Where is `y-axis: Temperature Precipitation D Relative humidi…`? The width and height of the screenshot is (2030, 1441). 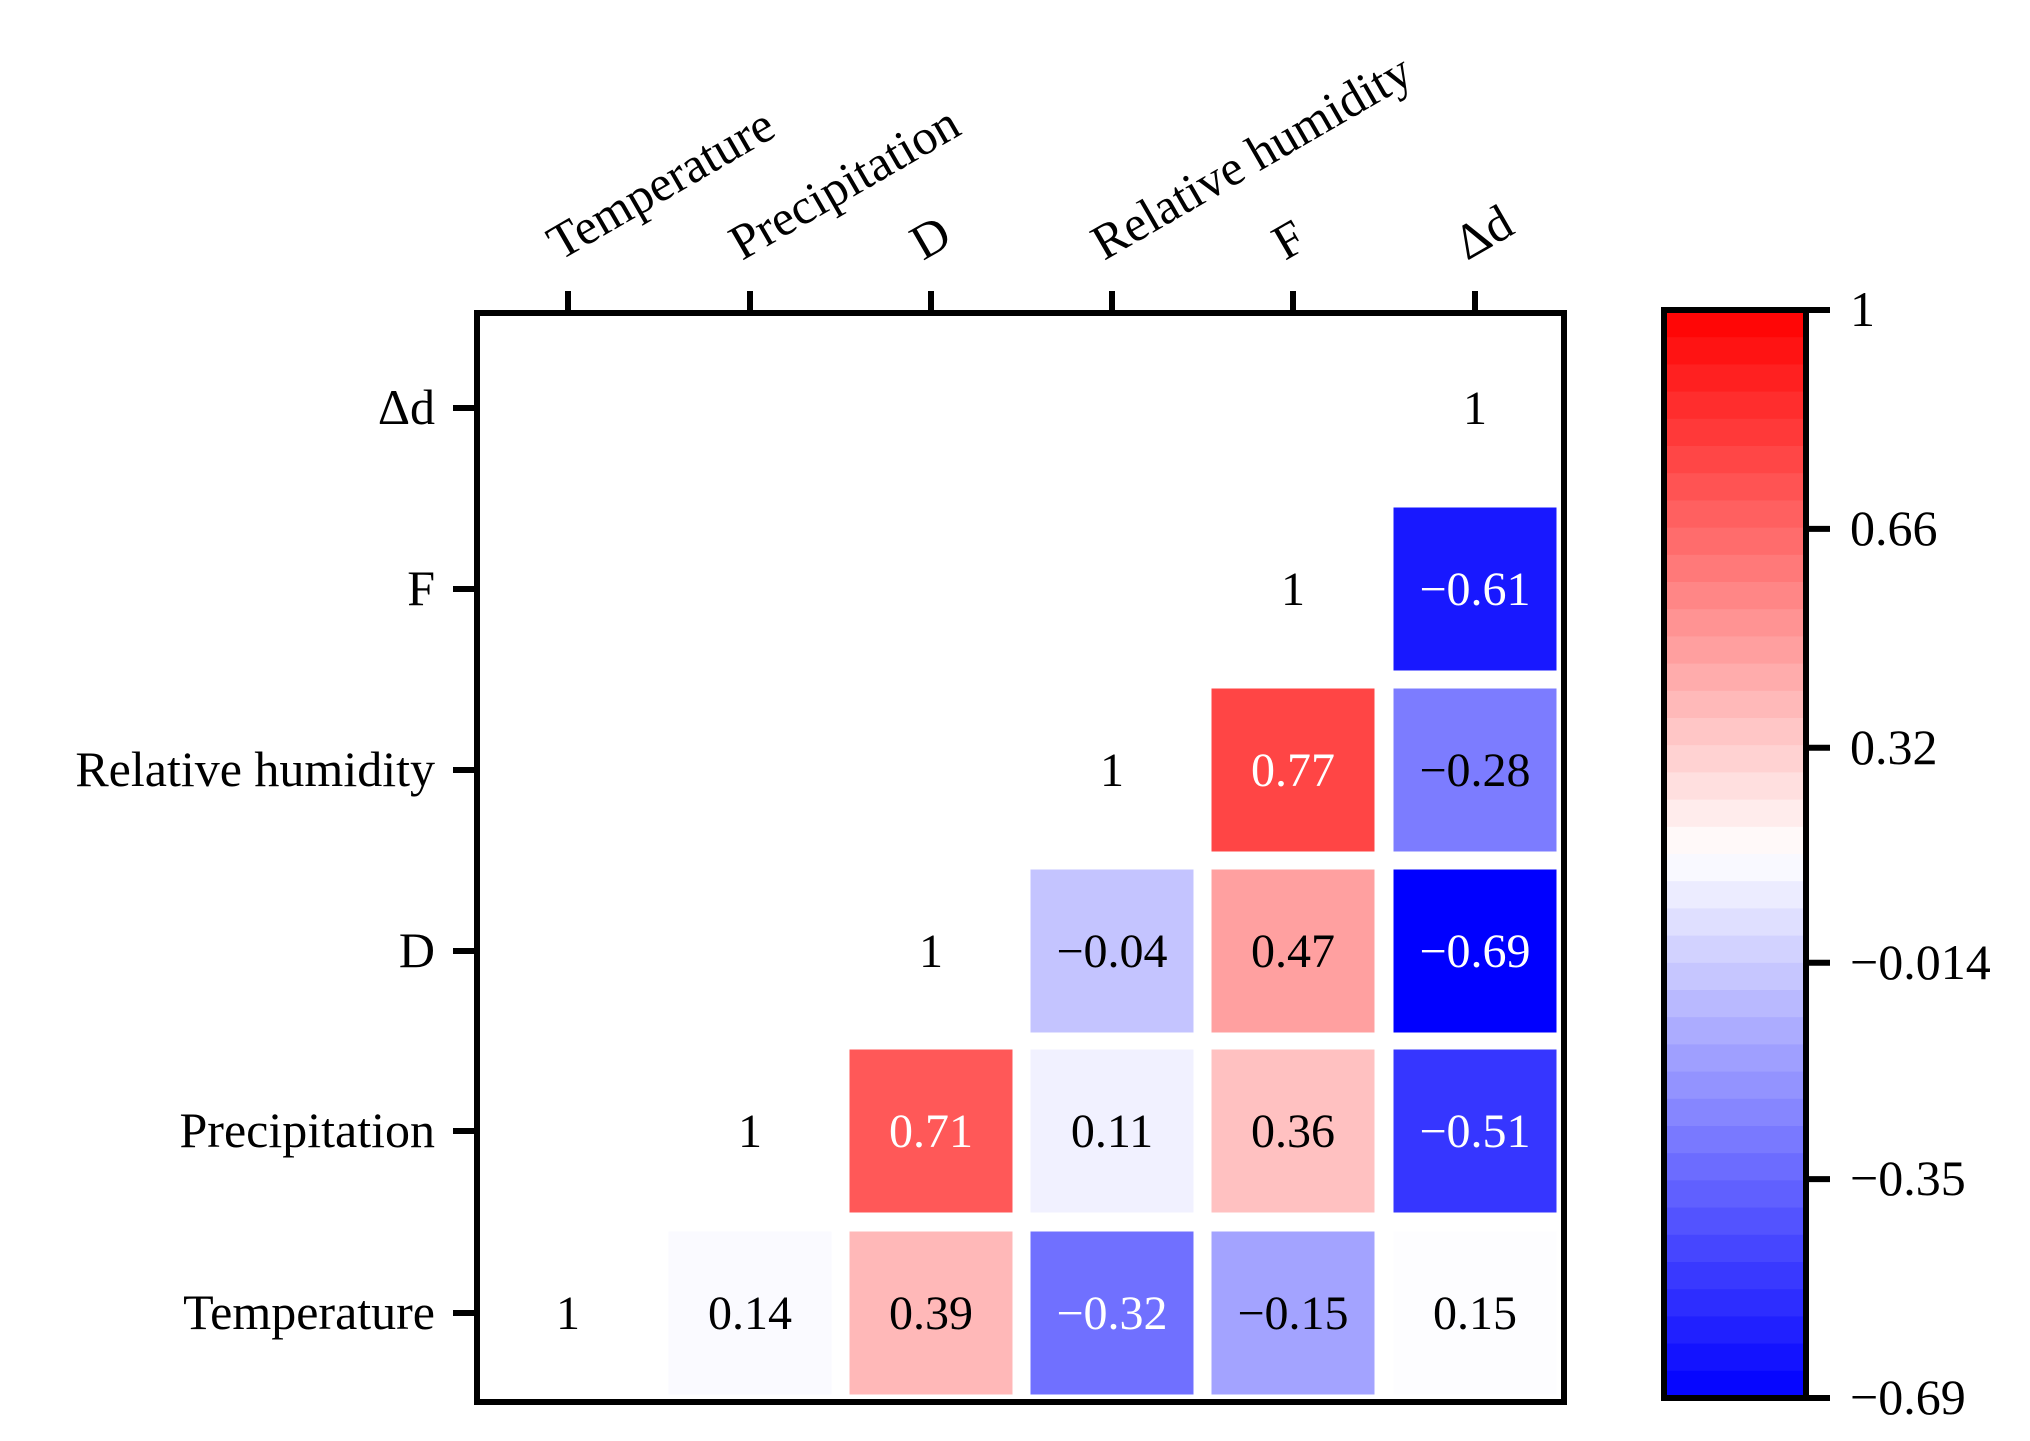 y-axis: Temperature Precipitation D Relative humidi… is located at coordinates (276, 859).